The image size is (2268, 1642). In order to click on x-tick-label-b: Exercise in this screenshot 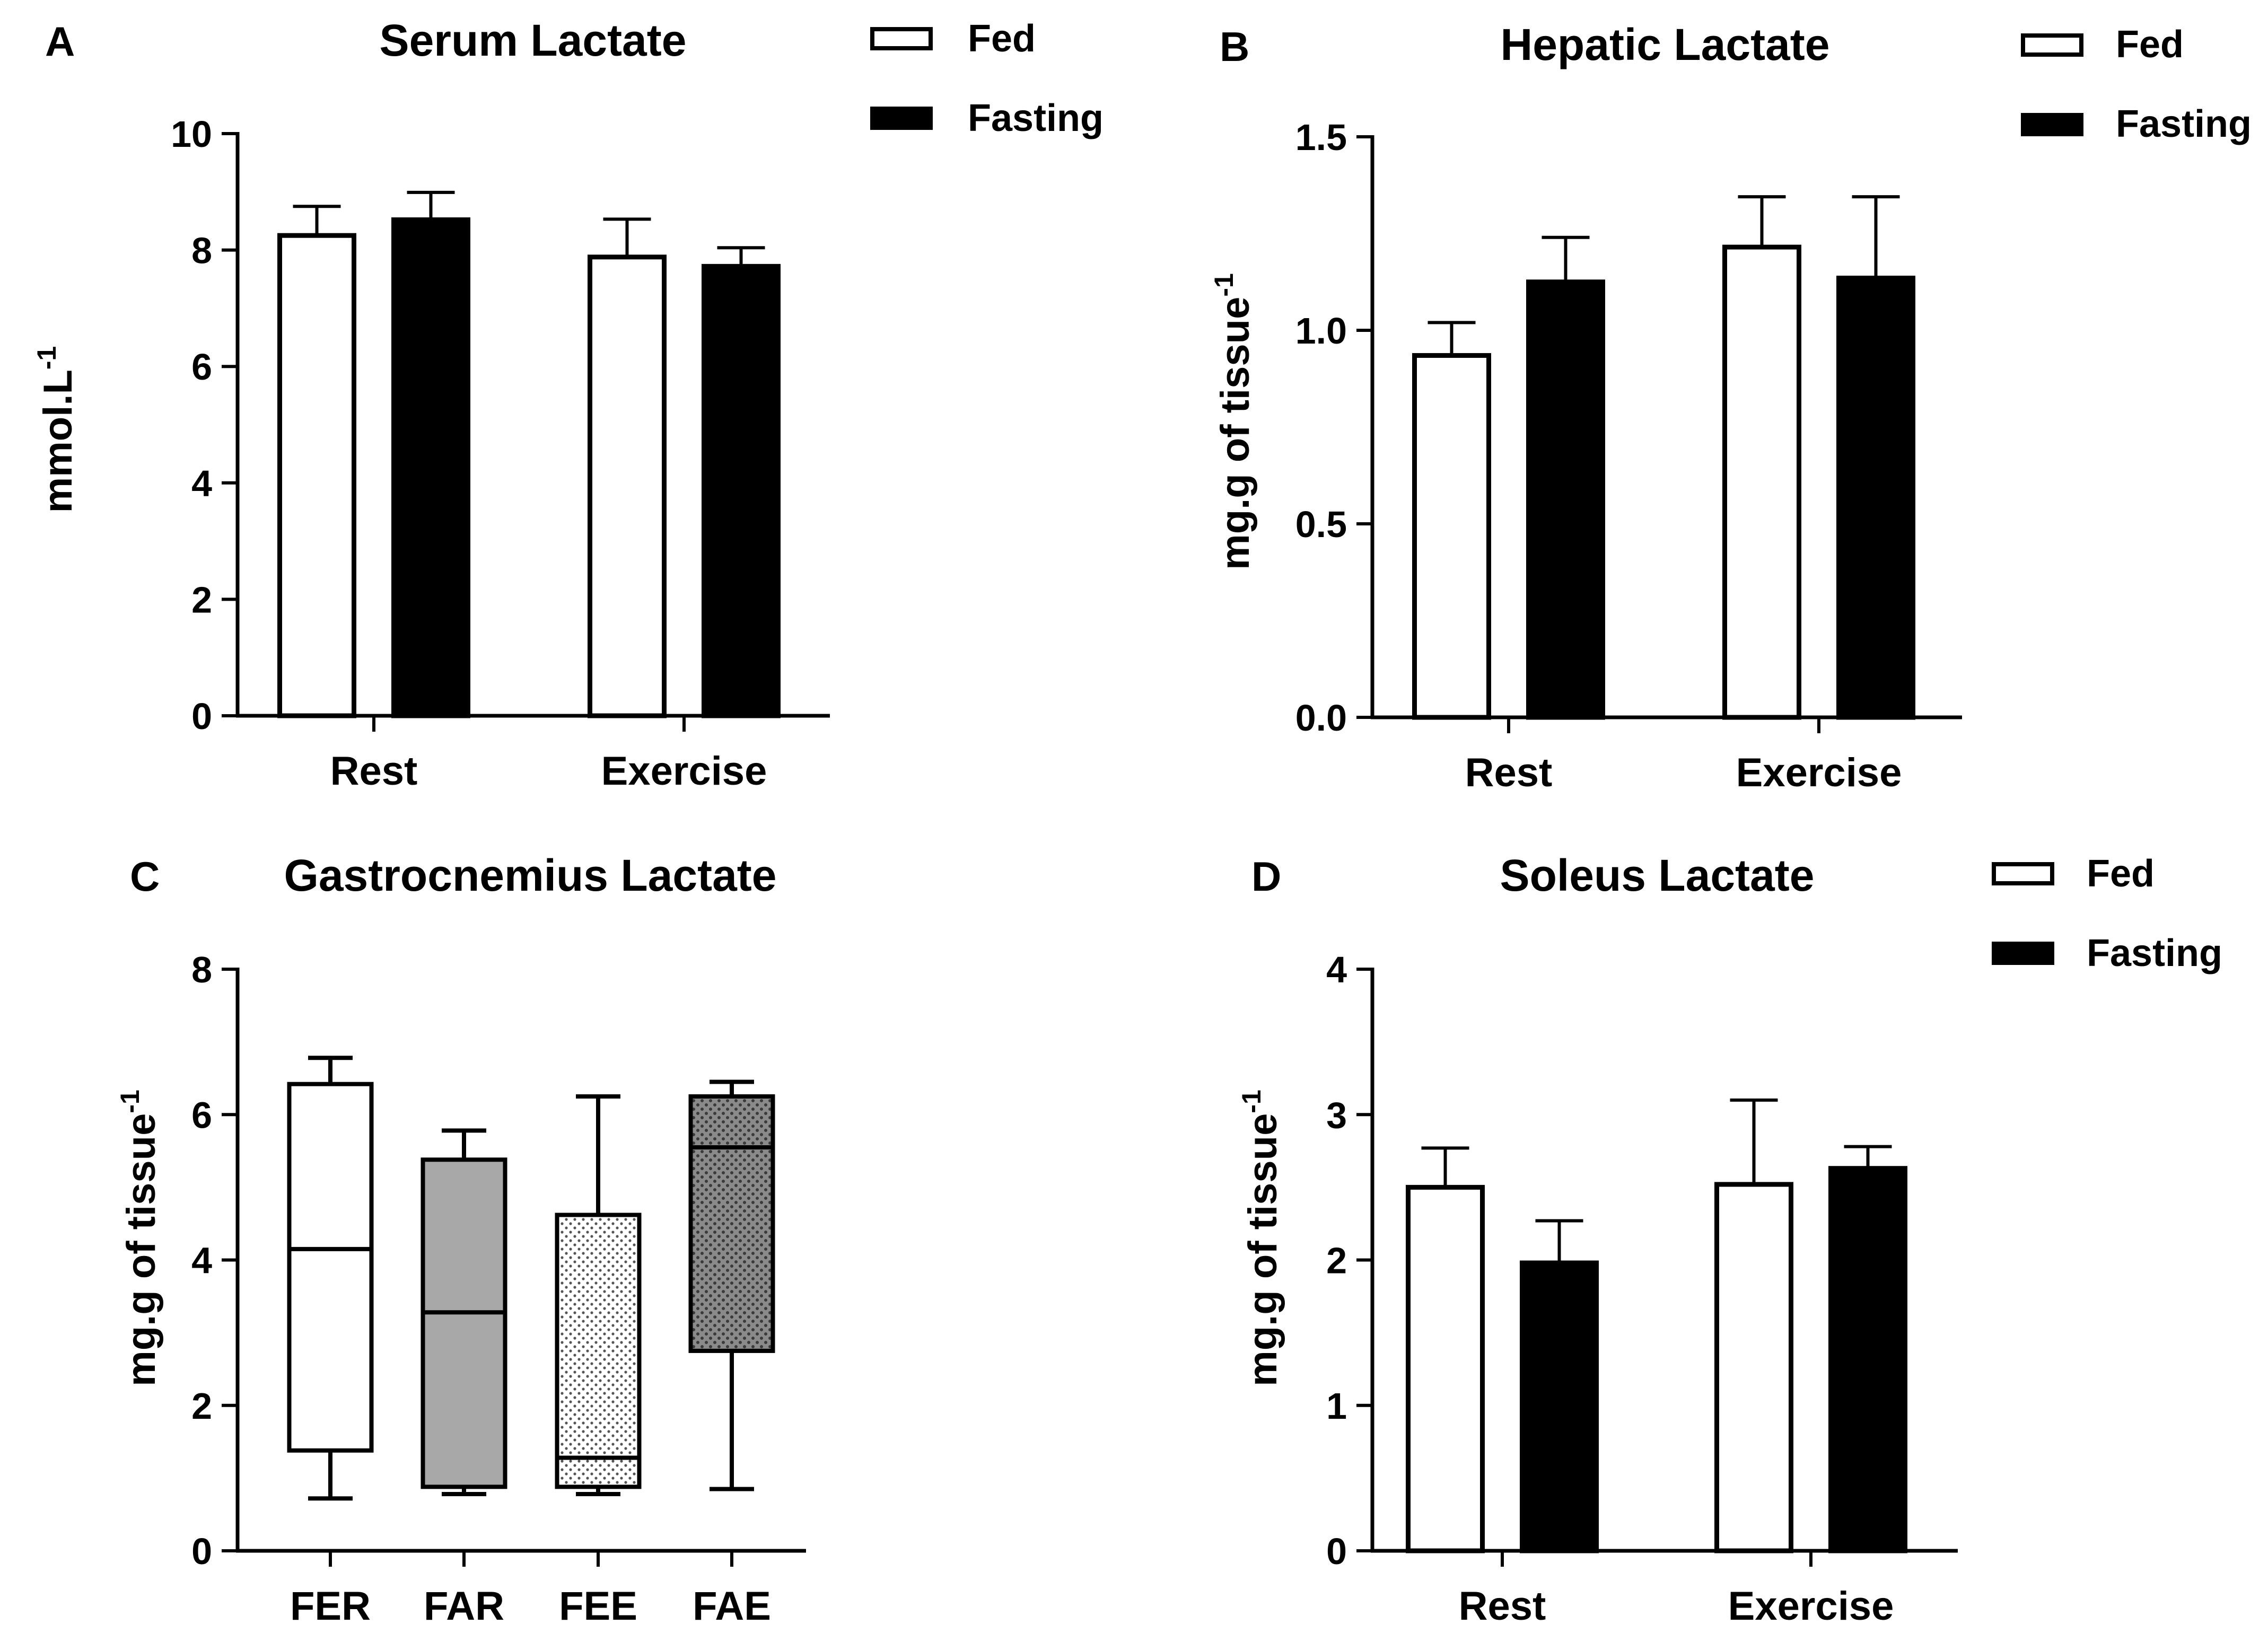, I will do `click(1819, 772)`.